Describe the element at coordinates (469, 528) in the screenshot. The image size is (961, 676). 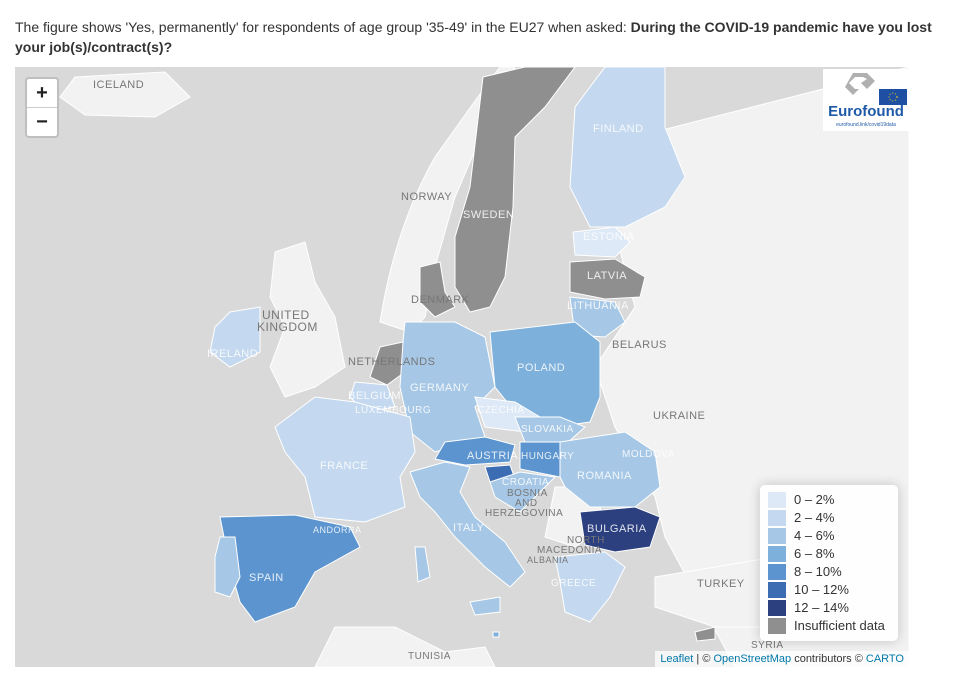
I see `label-italy: ITALY` at that location.